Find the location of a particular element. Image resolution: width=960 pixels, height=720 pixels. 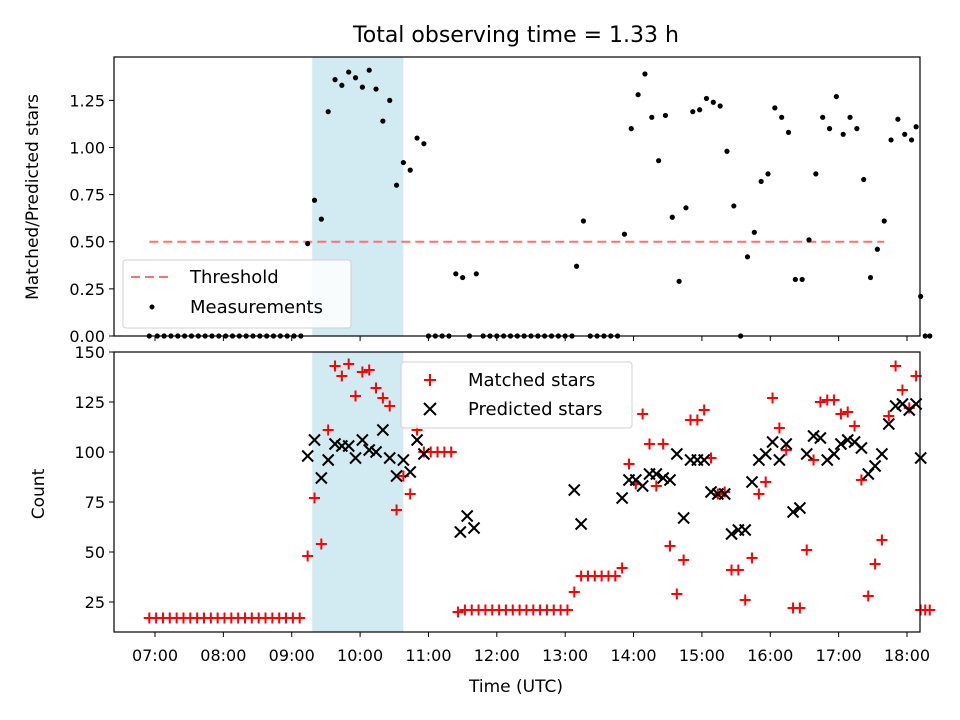

x-tick-label: 16:00 is located at coordinates (770, 655).